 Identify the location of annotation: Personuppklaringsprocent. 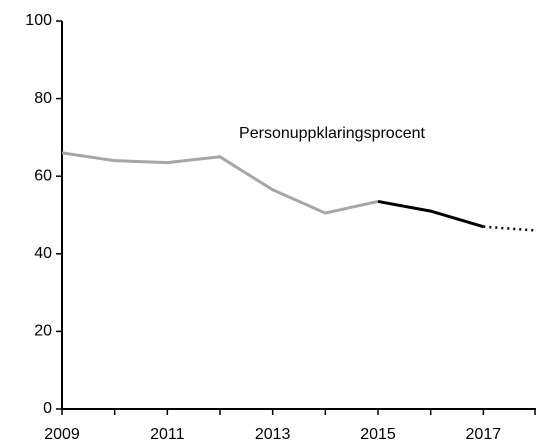
(332, 133).